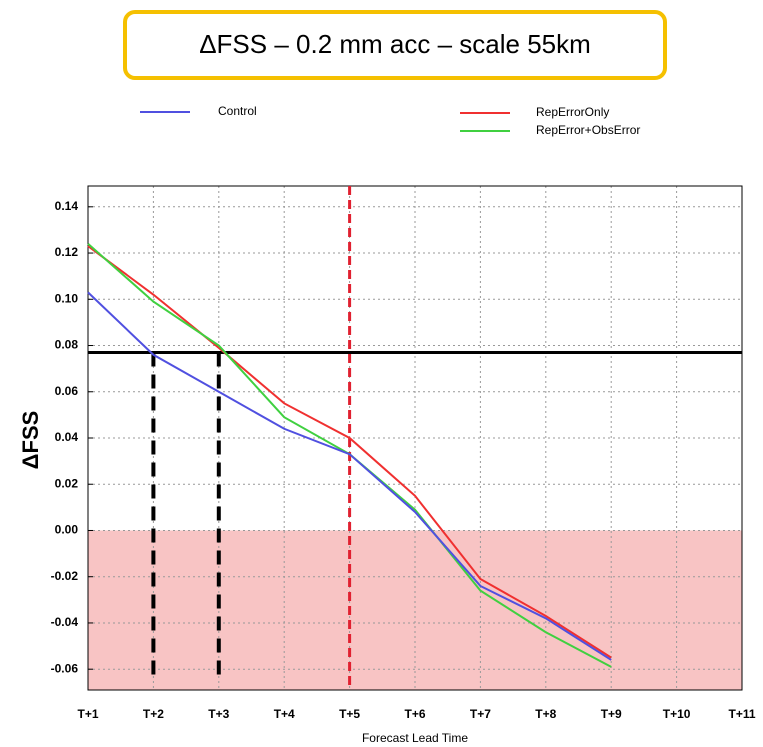 This screenshot has height=747, width=763. I want to click on y-tick-label: 0.14, so click(67, 206).